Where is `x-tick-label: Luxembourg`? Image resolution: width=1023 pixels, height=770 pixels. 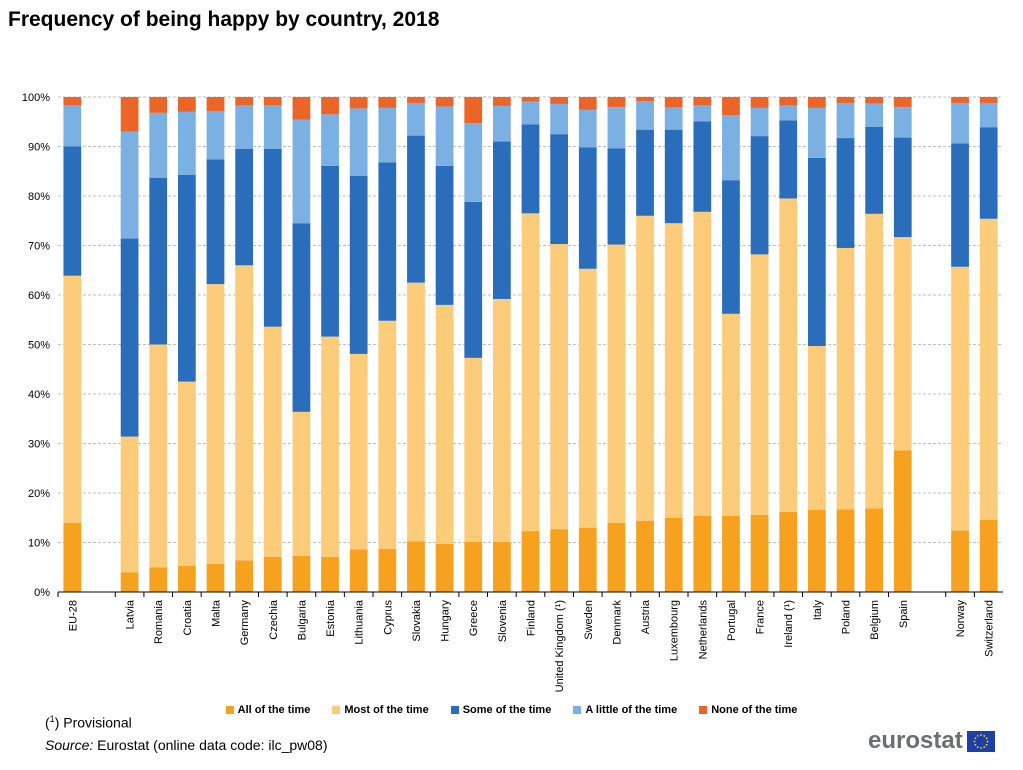
x-tick-label: Luxembourg is located at coordinates (675, 630).